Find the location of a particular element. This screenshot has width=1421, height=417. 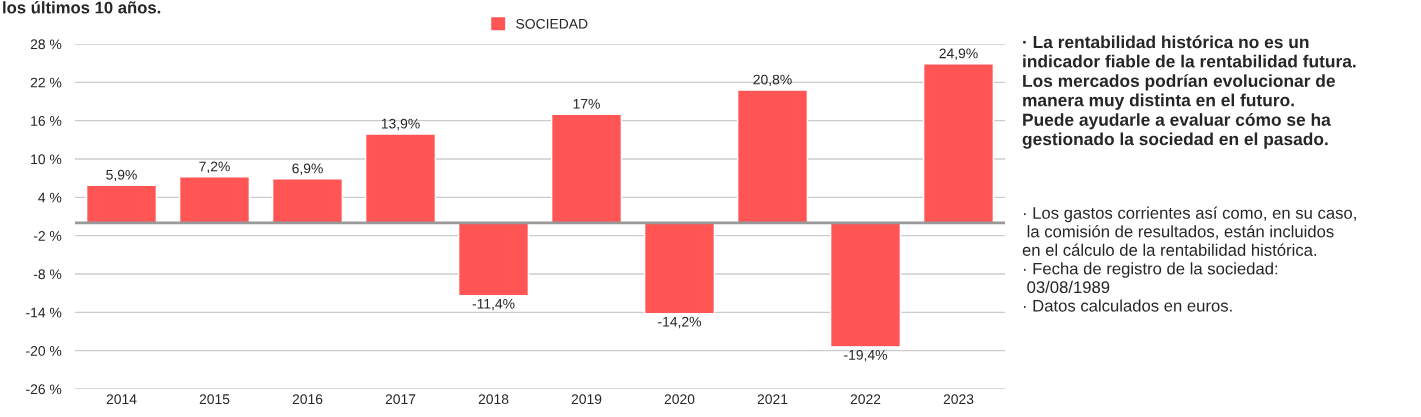

data-label: 17% is located at coordinates (586, 103).